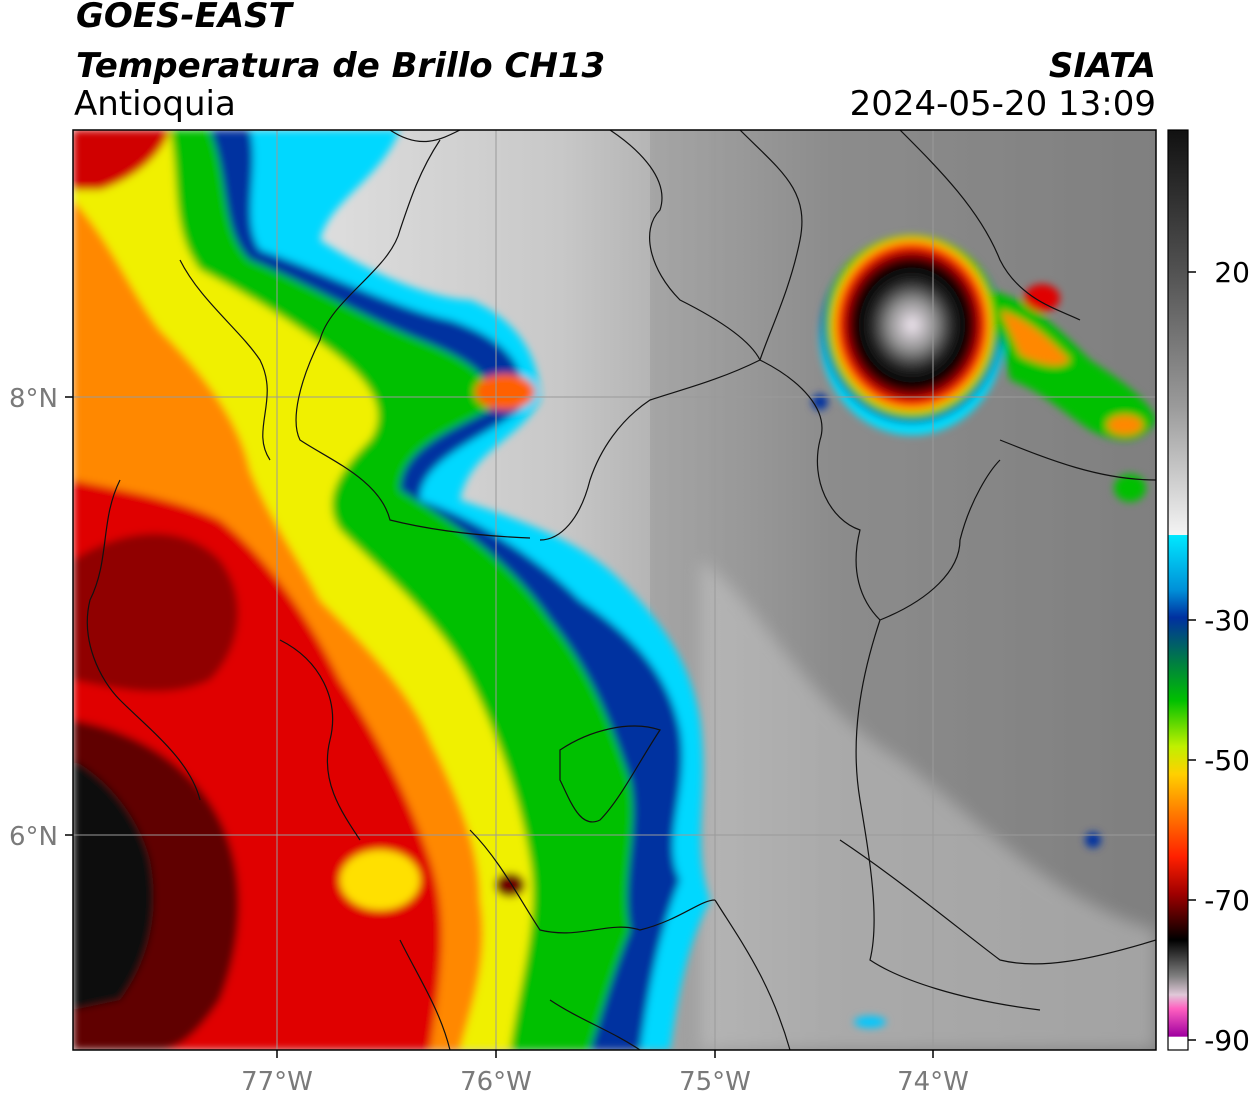 Image resolution: width=1252 pixels, height=1099 pixels. What do you see at coordinates (277, 1082) in the screenshot?
I see `lon-tick-label: 77°W` at bounding box center [277, 1082].